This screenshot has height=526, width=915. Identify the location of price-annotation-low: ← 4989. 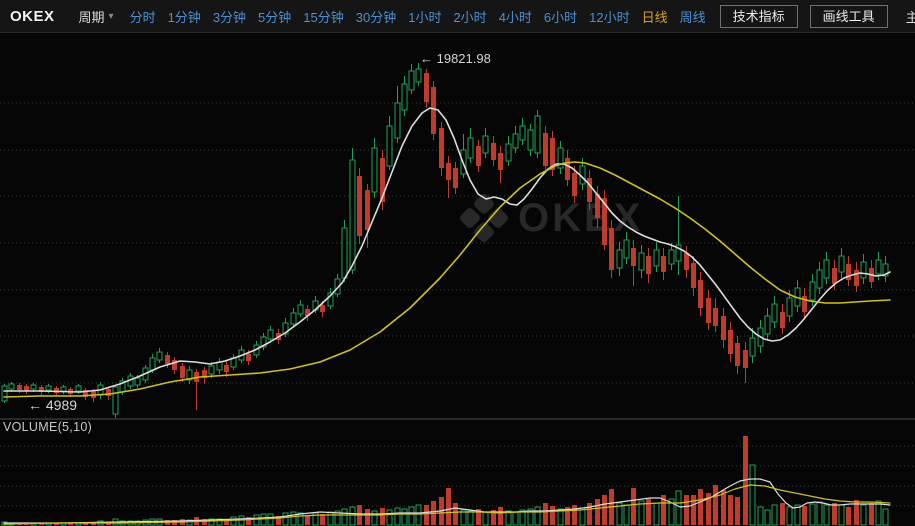
(53, 405).